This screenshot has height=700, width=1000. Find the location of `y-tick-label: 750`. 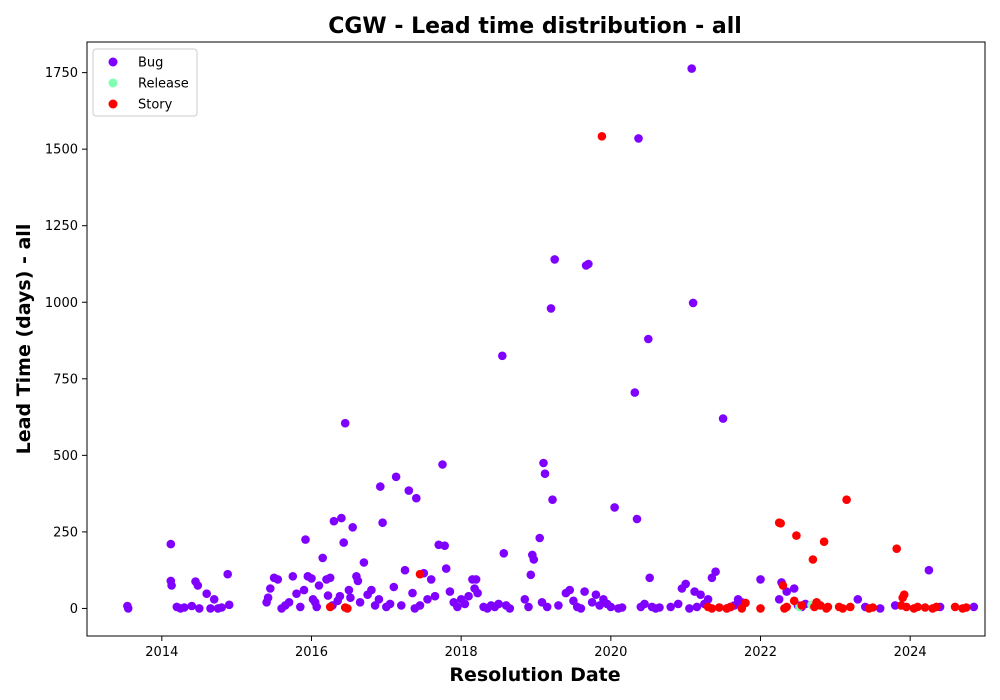

y-tick-label: 750 is located at coordinates (65, 379).